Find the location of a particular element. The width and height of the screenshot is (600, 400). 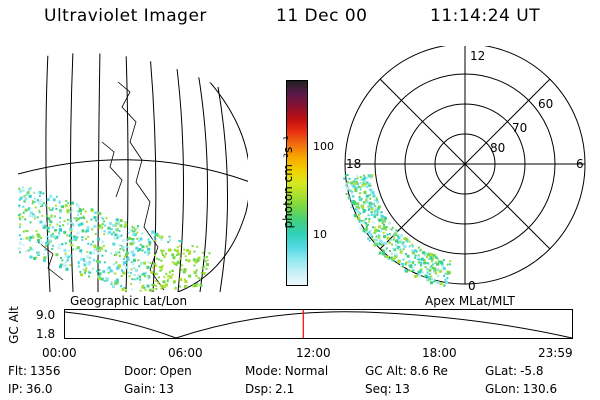

colorbar-tick-10: 10 is located at coordinates (320, 234).